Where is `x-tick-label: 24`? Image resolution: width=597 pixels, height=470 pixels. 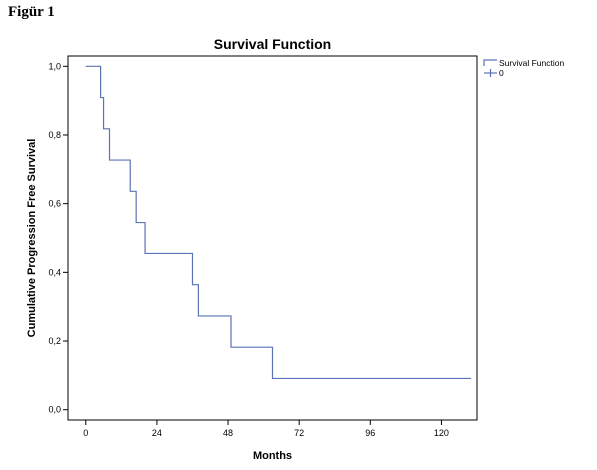
x-tick-label: 24 is located at coordinates (157, 433).